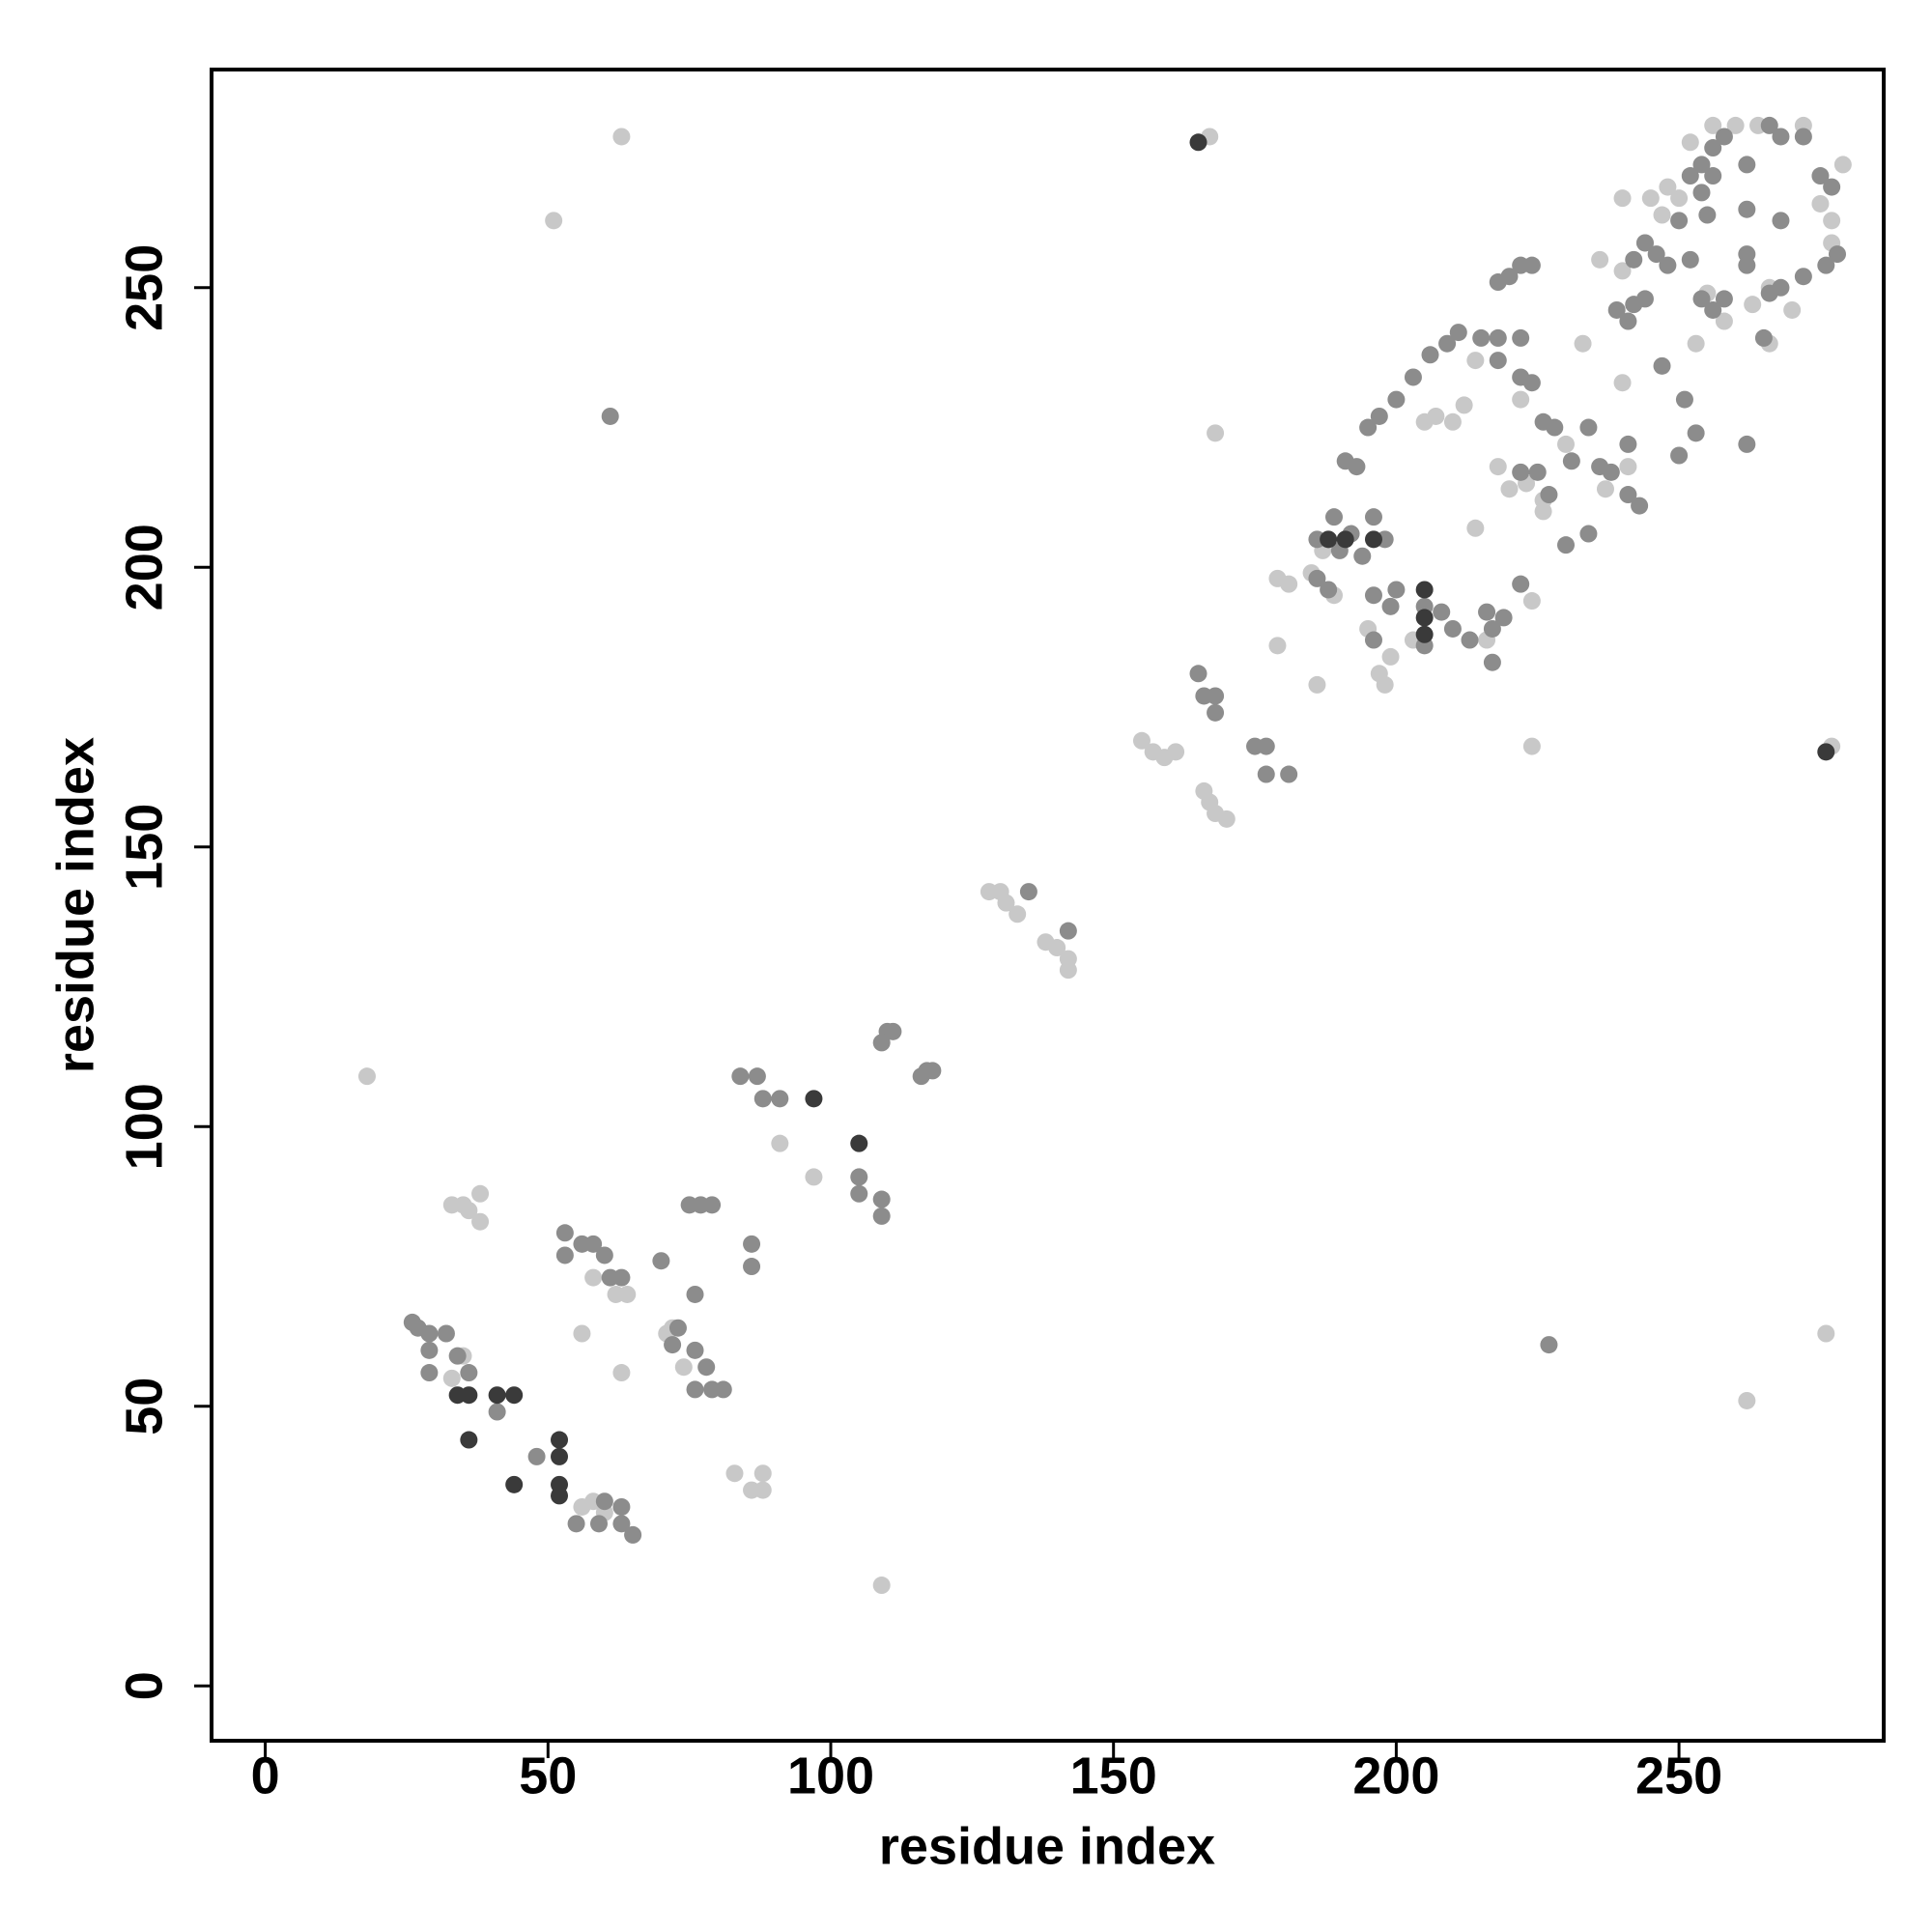 This screenshot has width=1932, height=1932. What do you see at coordinates (144, 1126) in the screenshot?
I see `y-tick-label: 100` at bounding box center [144, 1126].